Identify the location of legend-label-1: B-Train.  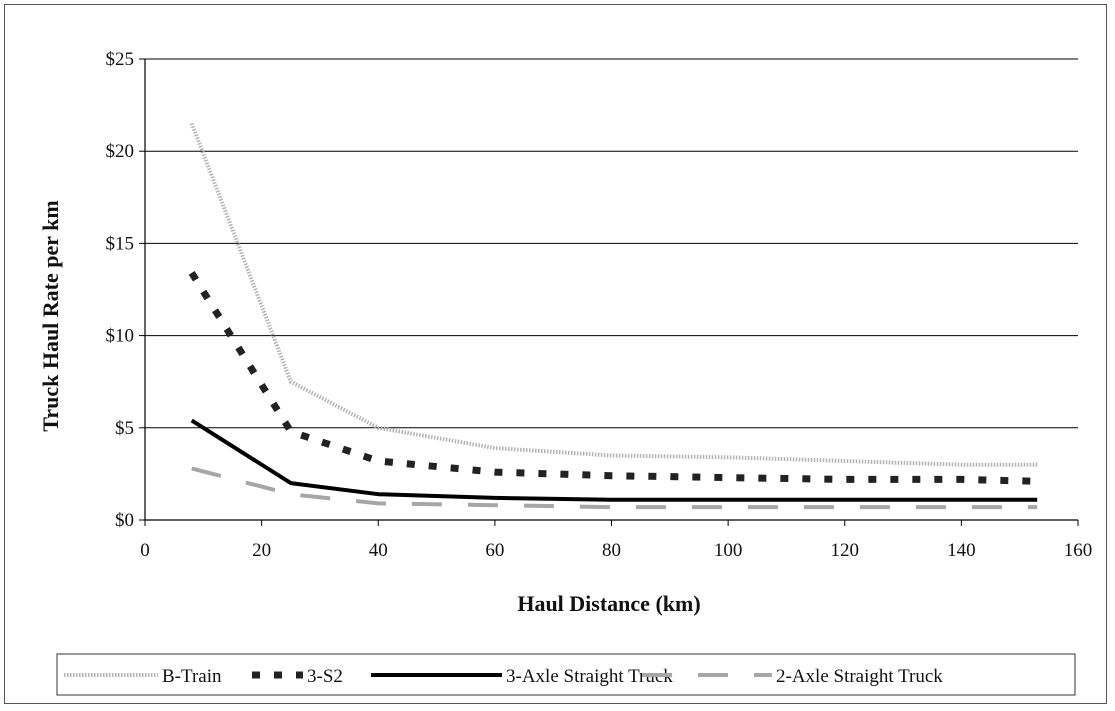
(192, 676).